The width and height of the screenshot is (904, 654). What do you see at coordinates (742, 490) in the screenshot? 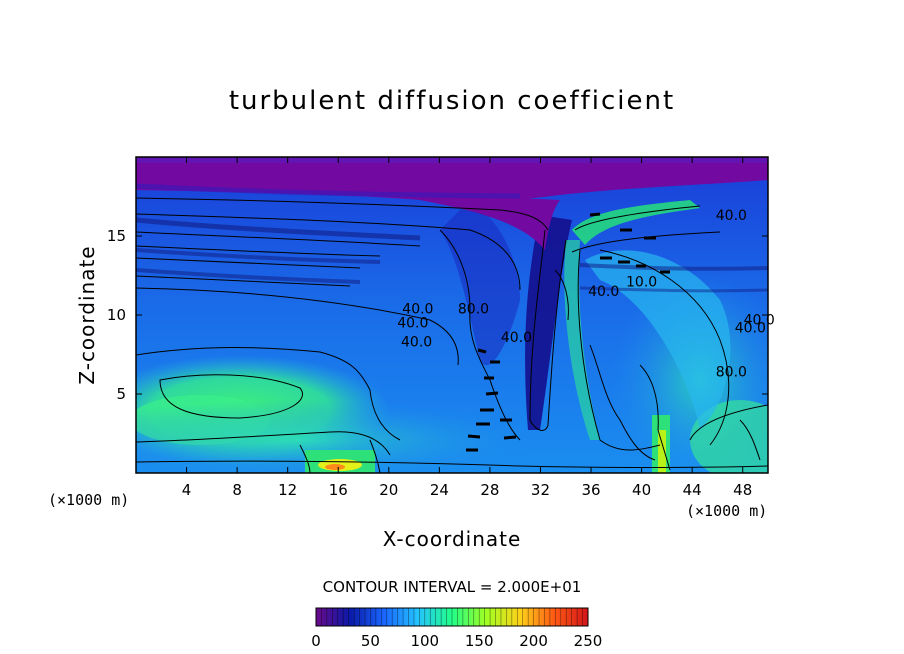
I see `x-tick-label: 48` at bounding box center [742, 490].